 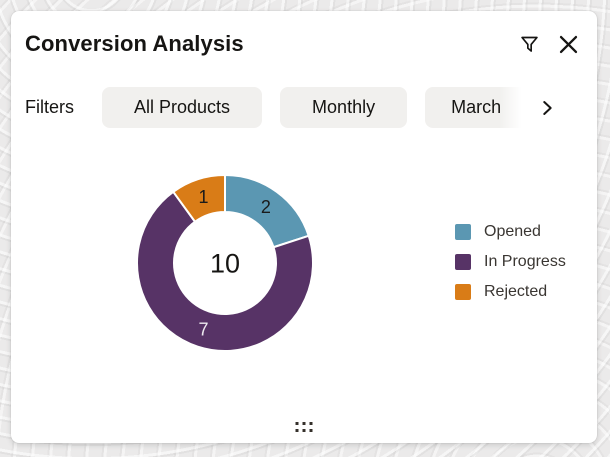 I want to click on filters-scroll-right-button, so click(x=547, y=108).